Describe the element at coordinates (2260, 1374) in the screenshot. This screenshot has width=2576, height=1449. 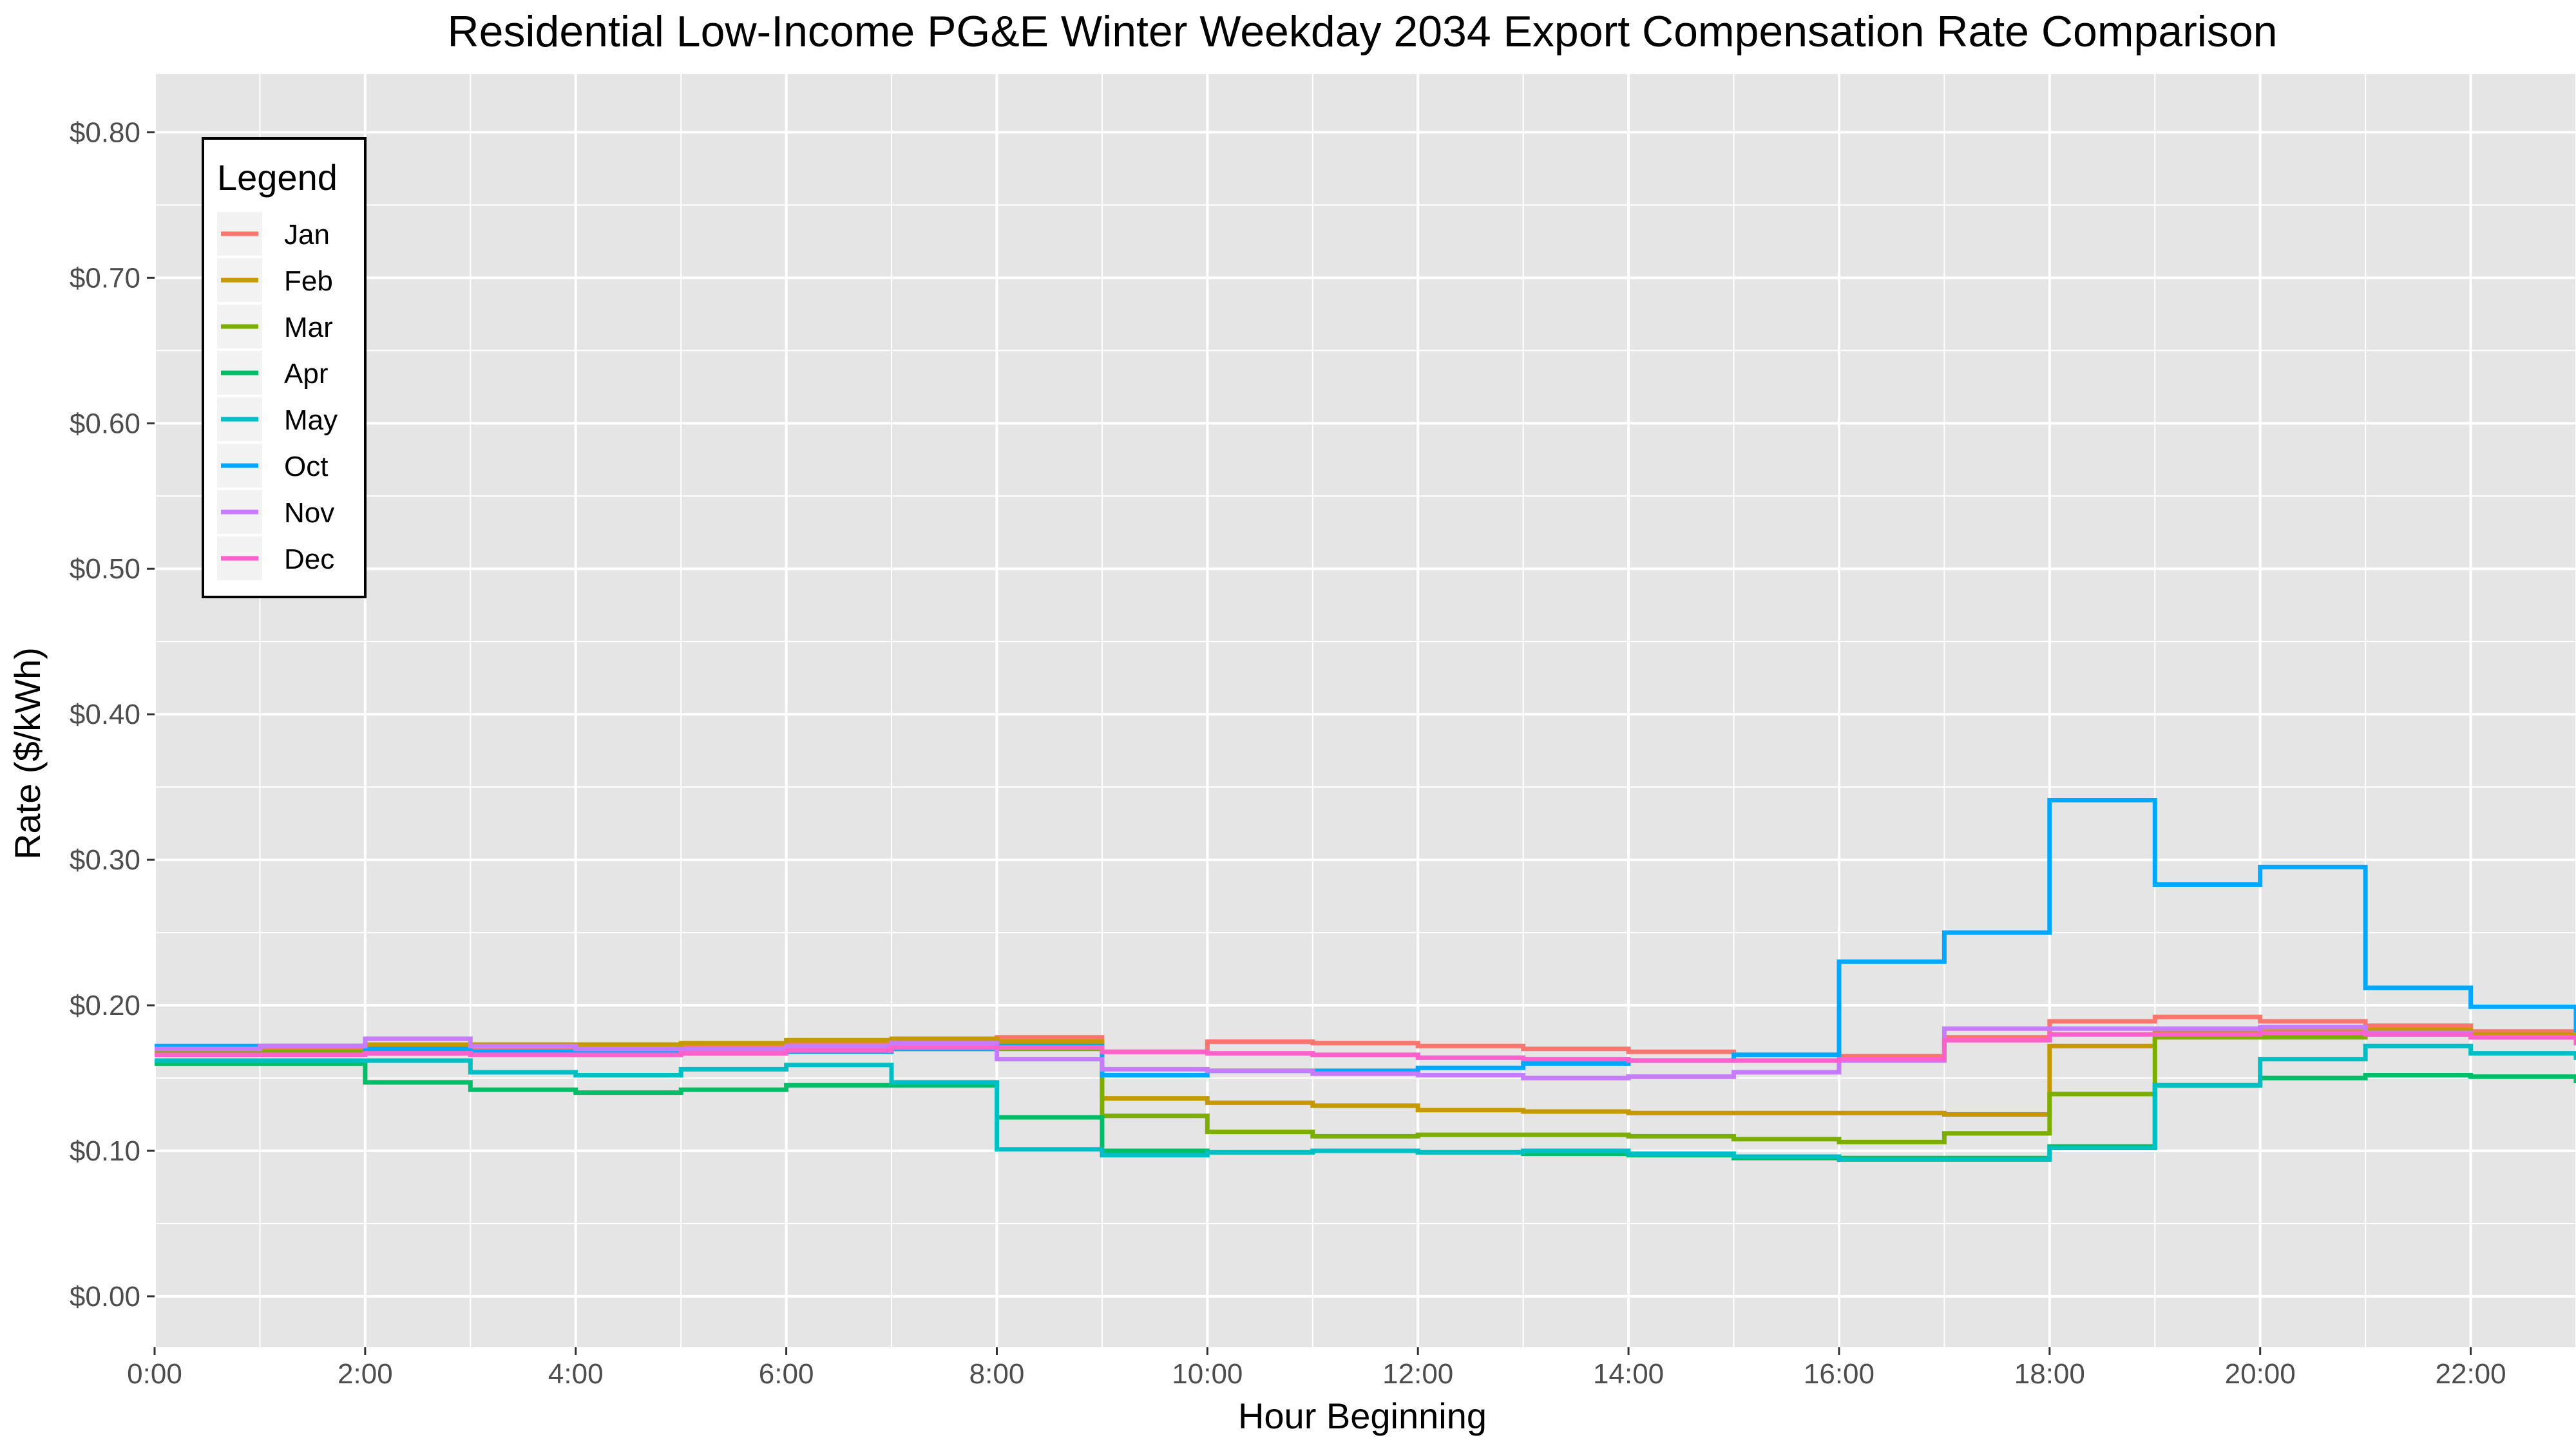
I see `x-tick-label: 20:00` at that location.